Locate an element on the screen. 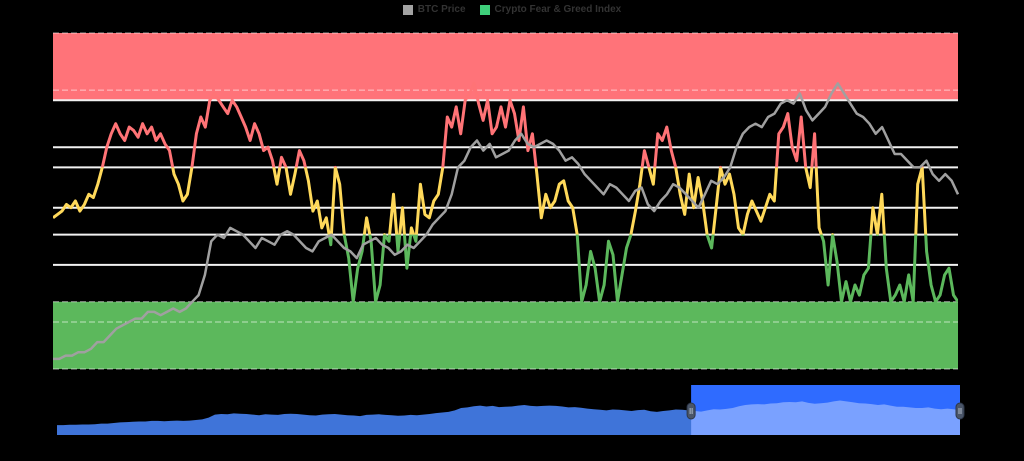  navigator-series-selected is located at coordinates (825, 417).